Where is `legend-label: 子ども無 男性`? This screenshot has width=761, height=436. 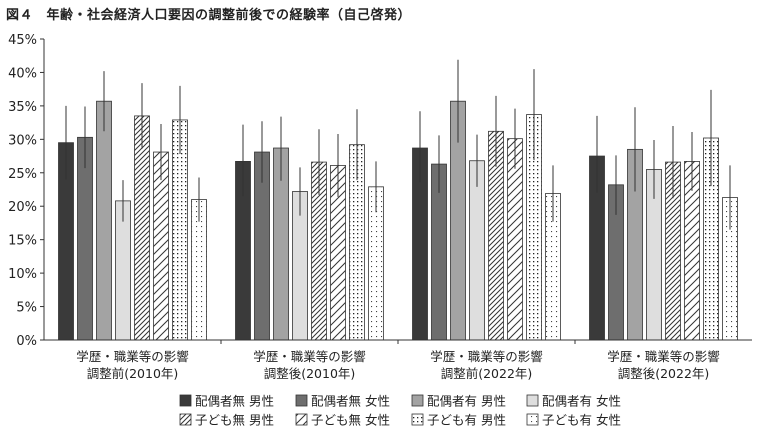
legend-label: 子ども無 男性 is located at coordinates (234, 420).